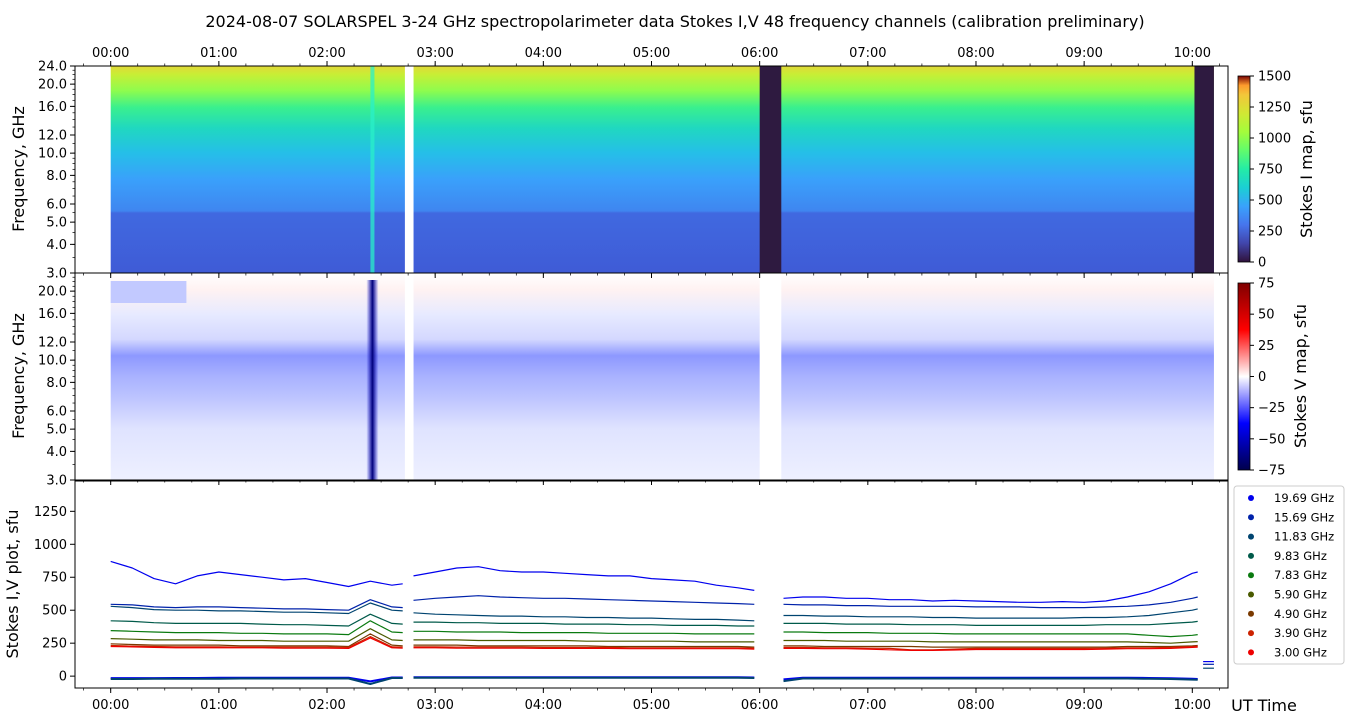  I want to click on series-line-3-00-ghz, so click(654, 644).